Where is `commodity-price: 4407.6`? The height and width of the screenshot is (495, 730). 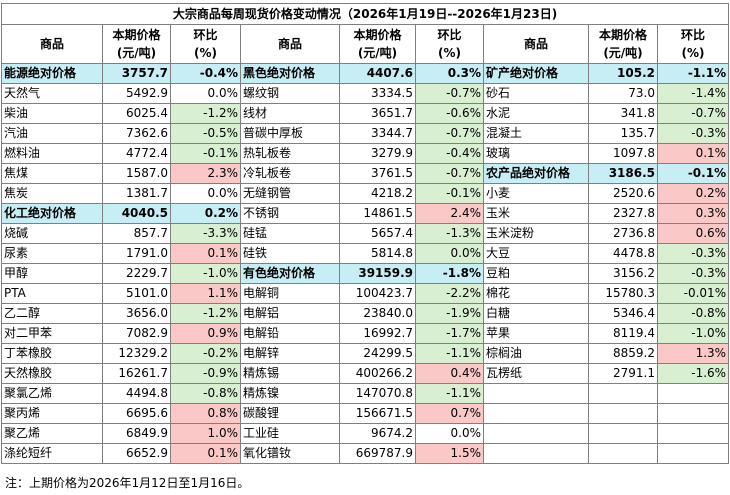
commodity-price: 4407.6 is located at coordinates (377, 73).